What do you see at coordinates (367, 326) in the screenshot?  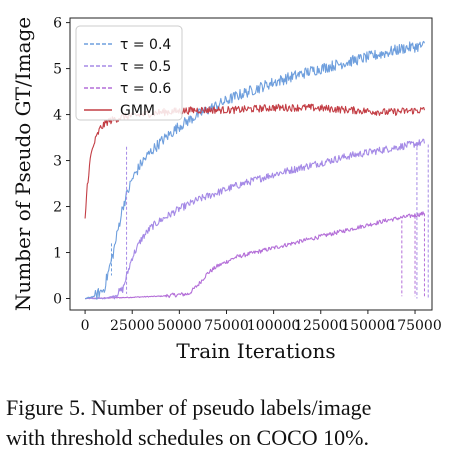 I see `x-tick-label: 150000` at bounding box center [367, 326].